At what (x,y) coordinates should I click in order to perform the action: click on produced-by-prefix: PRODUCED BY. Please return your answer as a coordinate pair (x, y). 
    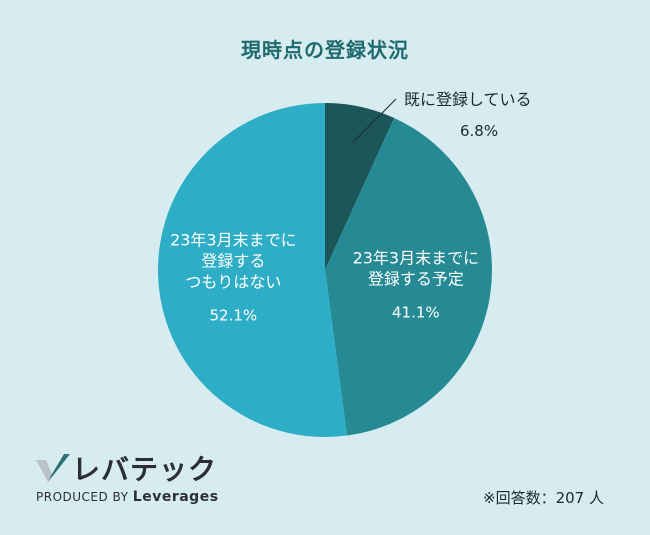
    Looking at the image, I should click on (82, 497).